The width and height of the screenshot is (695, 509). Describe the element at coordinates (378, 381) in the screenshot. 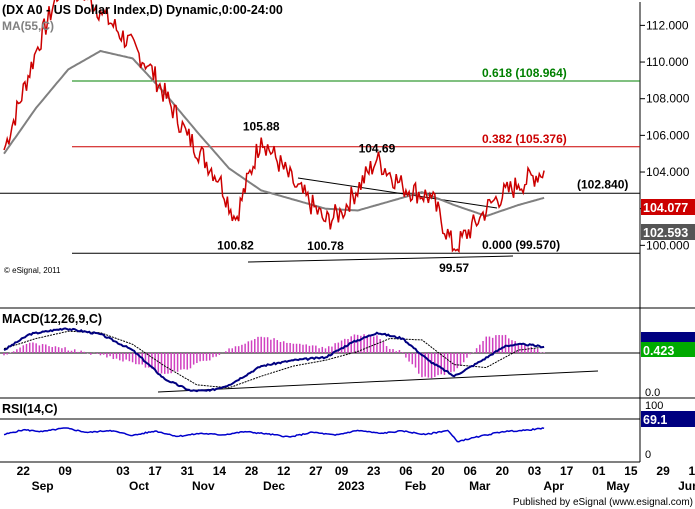

I see `macd-trendline` at that location.